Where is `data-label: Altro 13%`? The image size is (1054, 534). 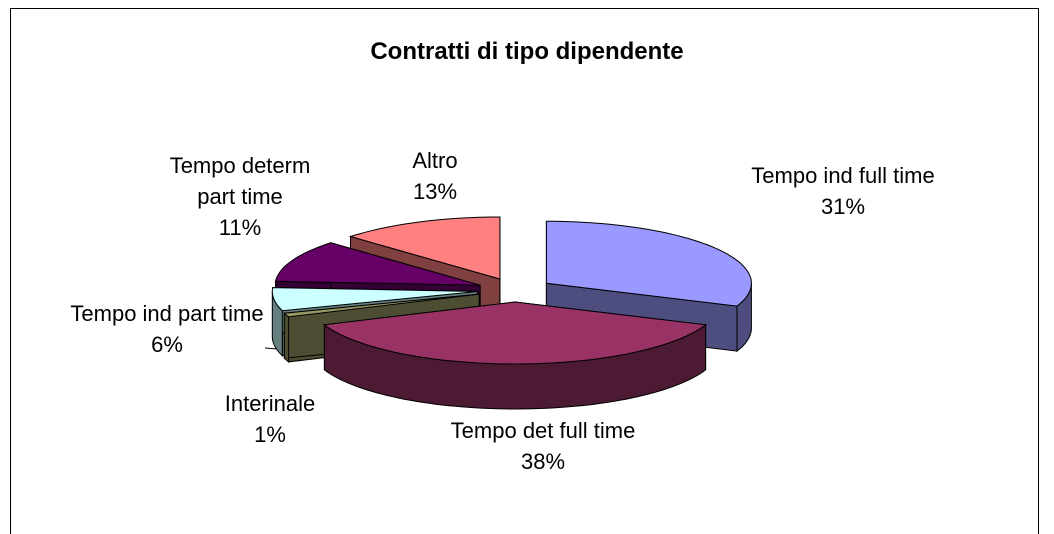 data-label: Altro 13% is located at coordinates (435, 176).